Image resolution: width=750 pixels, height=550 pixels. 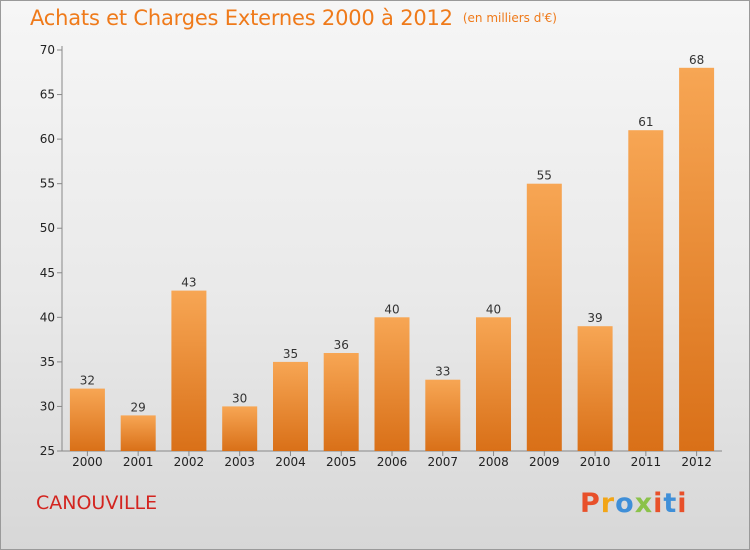 I want to click on chart-title: Achats et Charges Externes 2000 à 2012, so click(x=241, y=18).